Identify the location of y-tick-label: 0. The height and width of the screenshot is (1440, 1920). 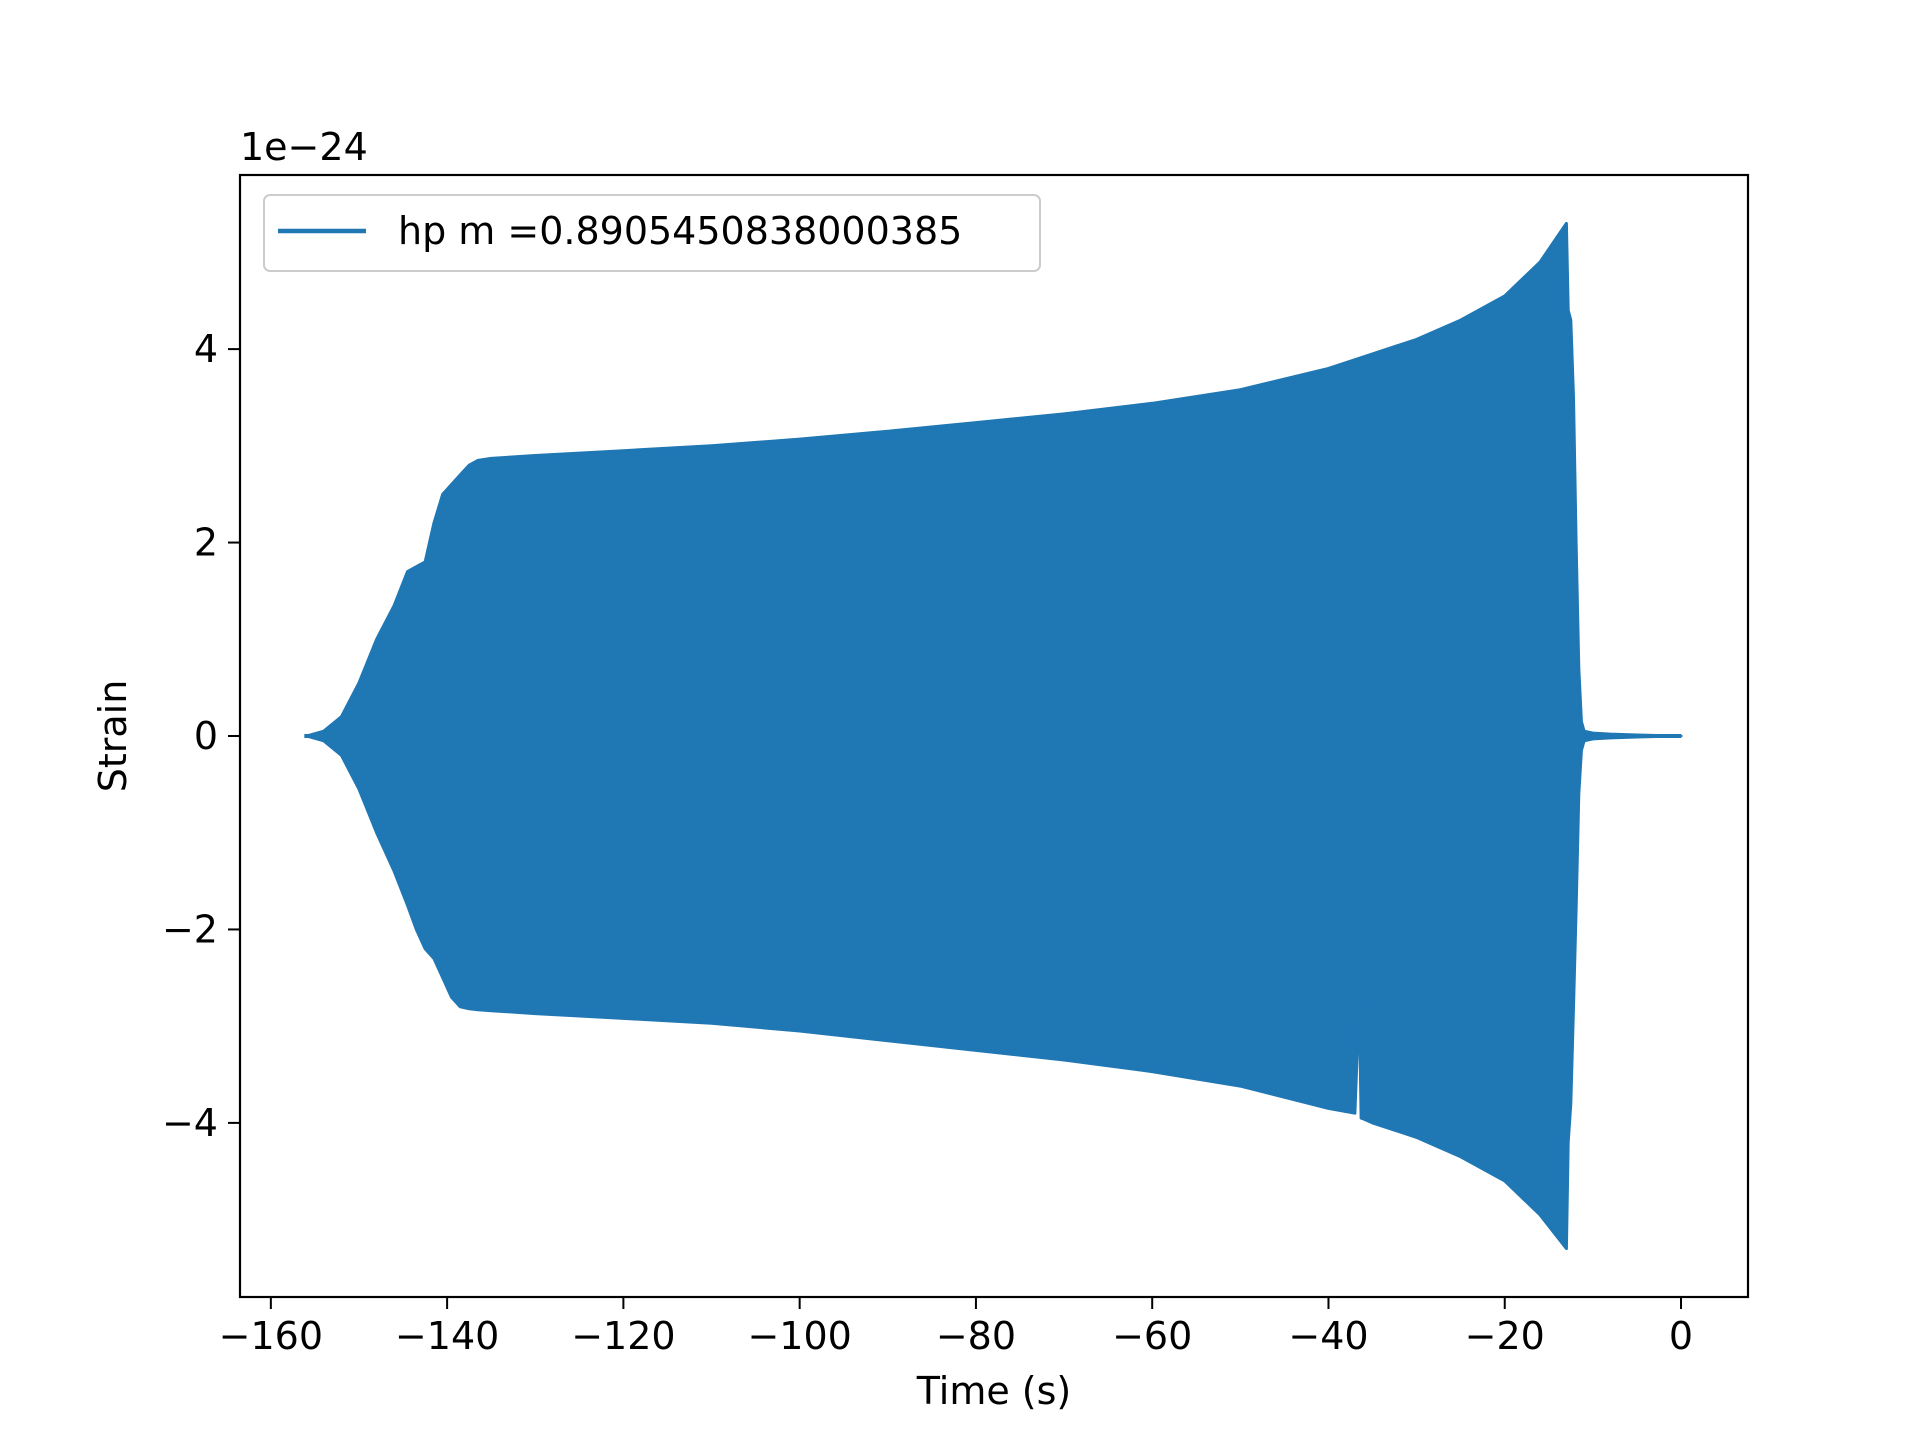
(206, 736).